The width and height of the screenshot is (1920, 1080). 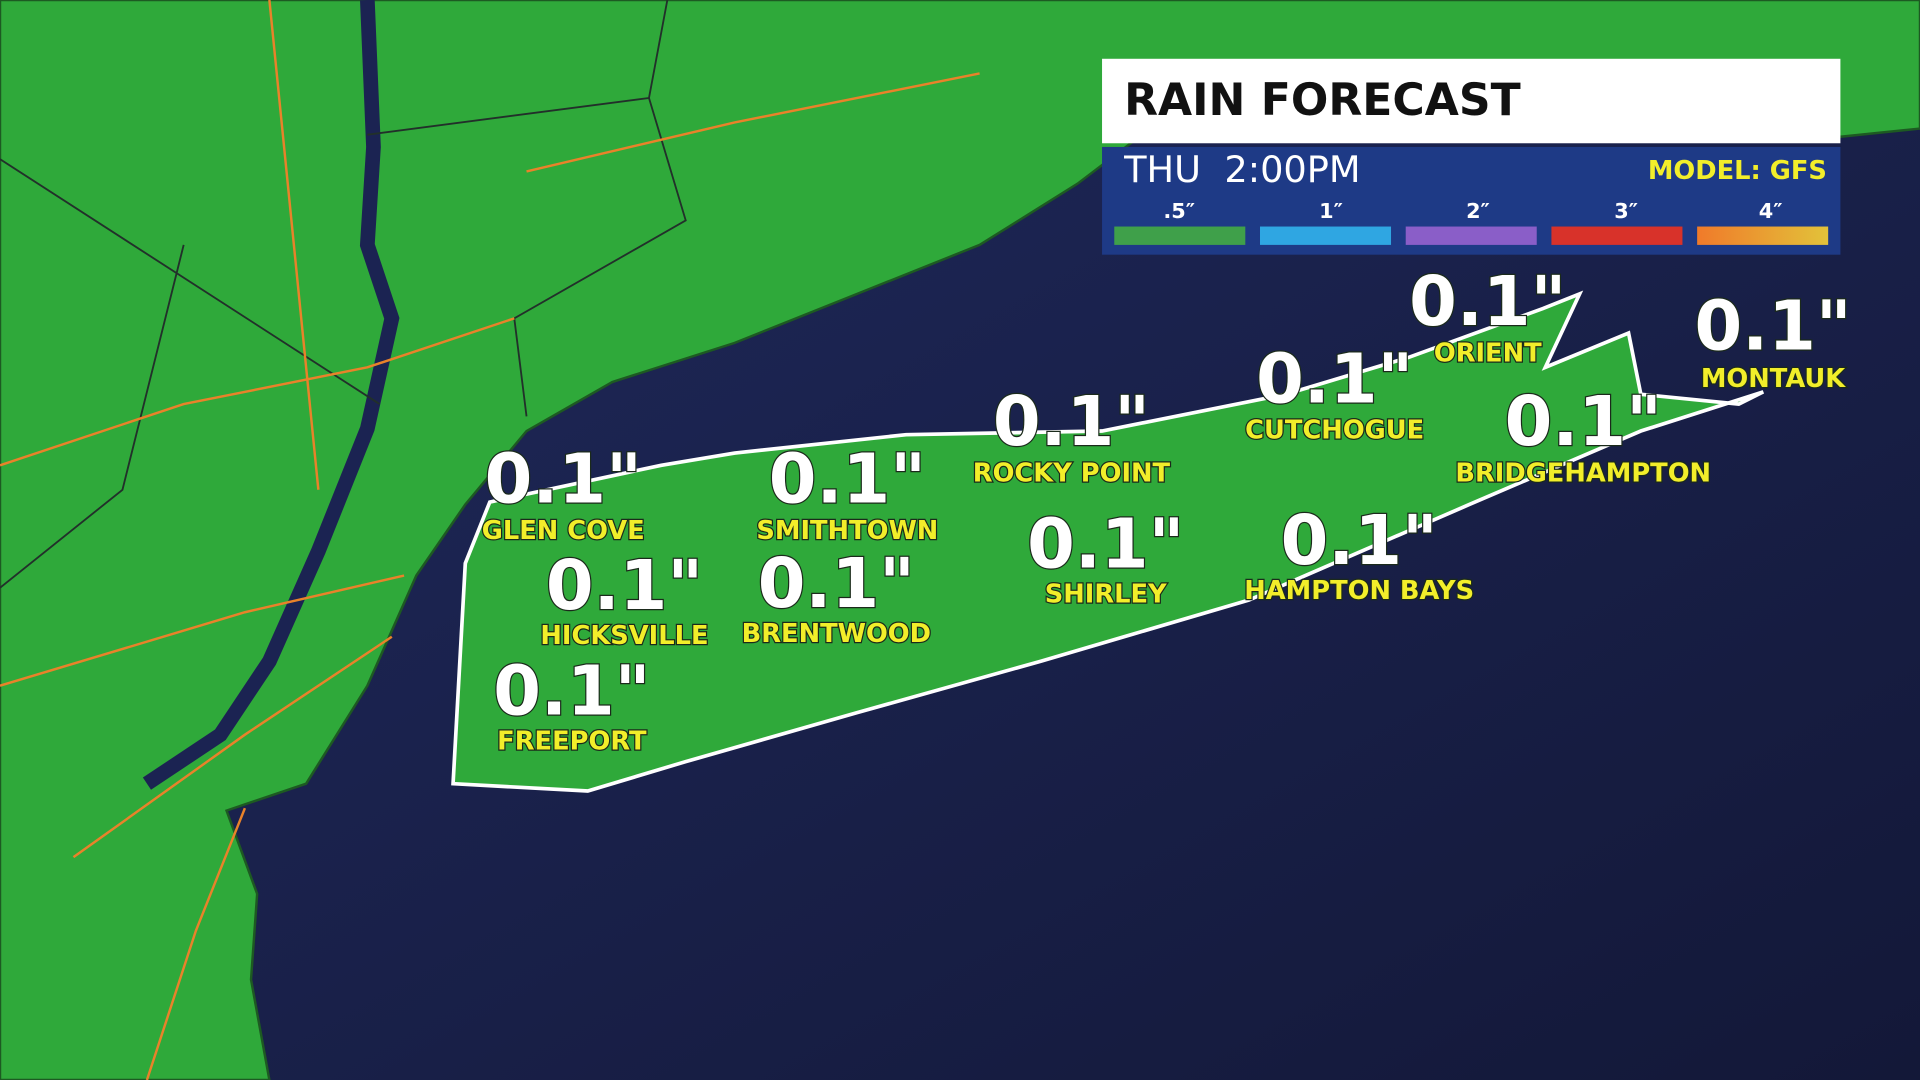 What do you see at coordinates (847, 531) in the screenshot?
I see `location-name: SMITHTOWN` at bounding box center [847, 531].